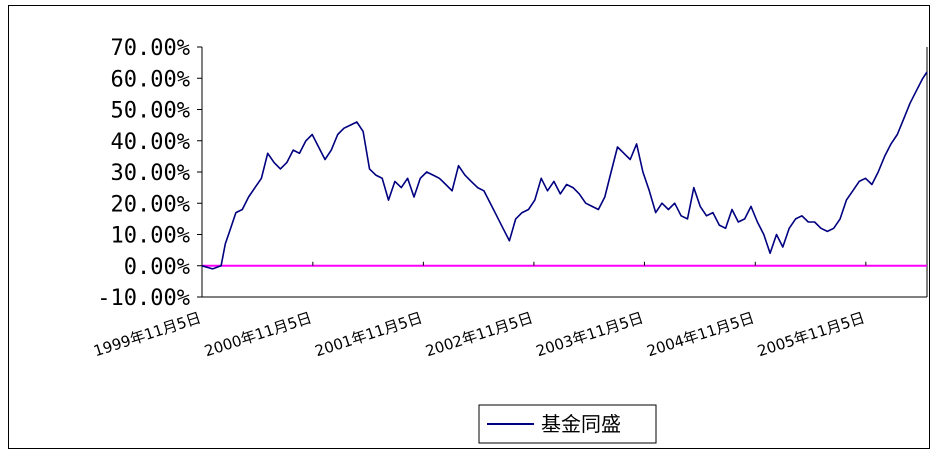  Describe the element at coordinates (143, 298) in the screenshot. I see `y-tick-label: -10.00%` at that location.